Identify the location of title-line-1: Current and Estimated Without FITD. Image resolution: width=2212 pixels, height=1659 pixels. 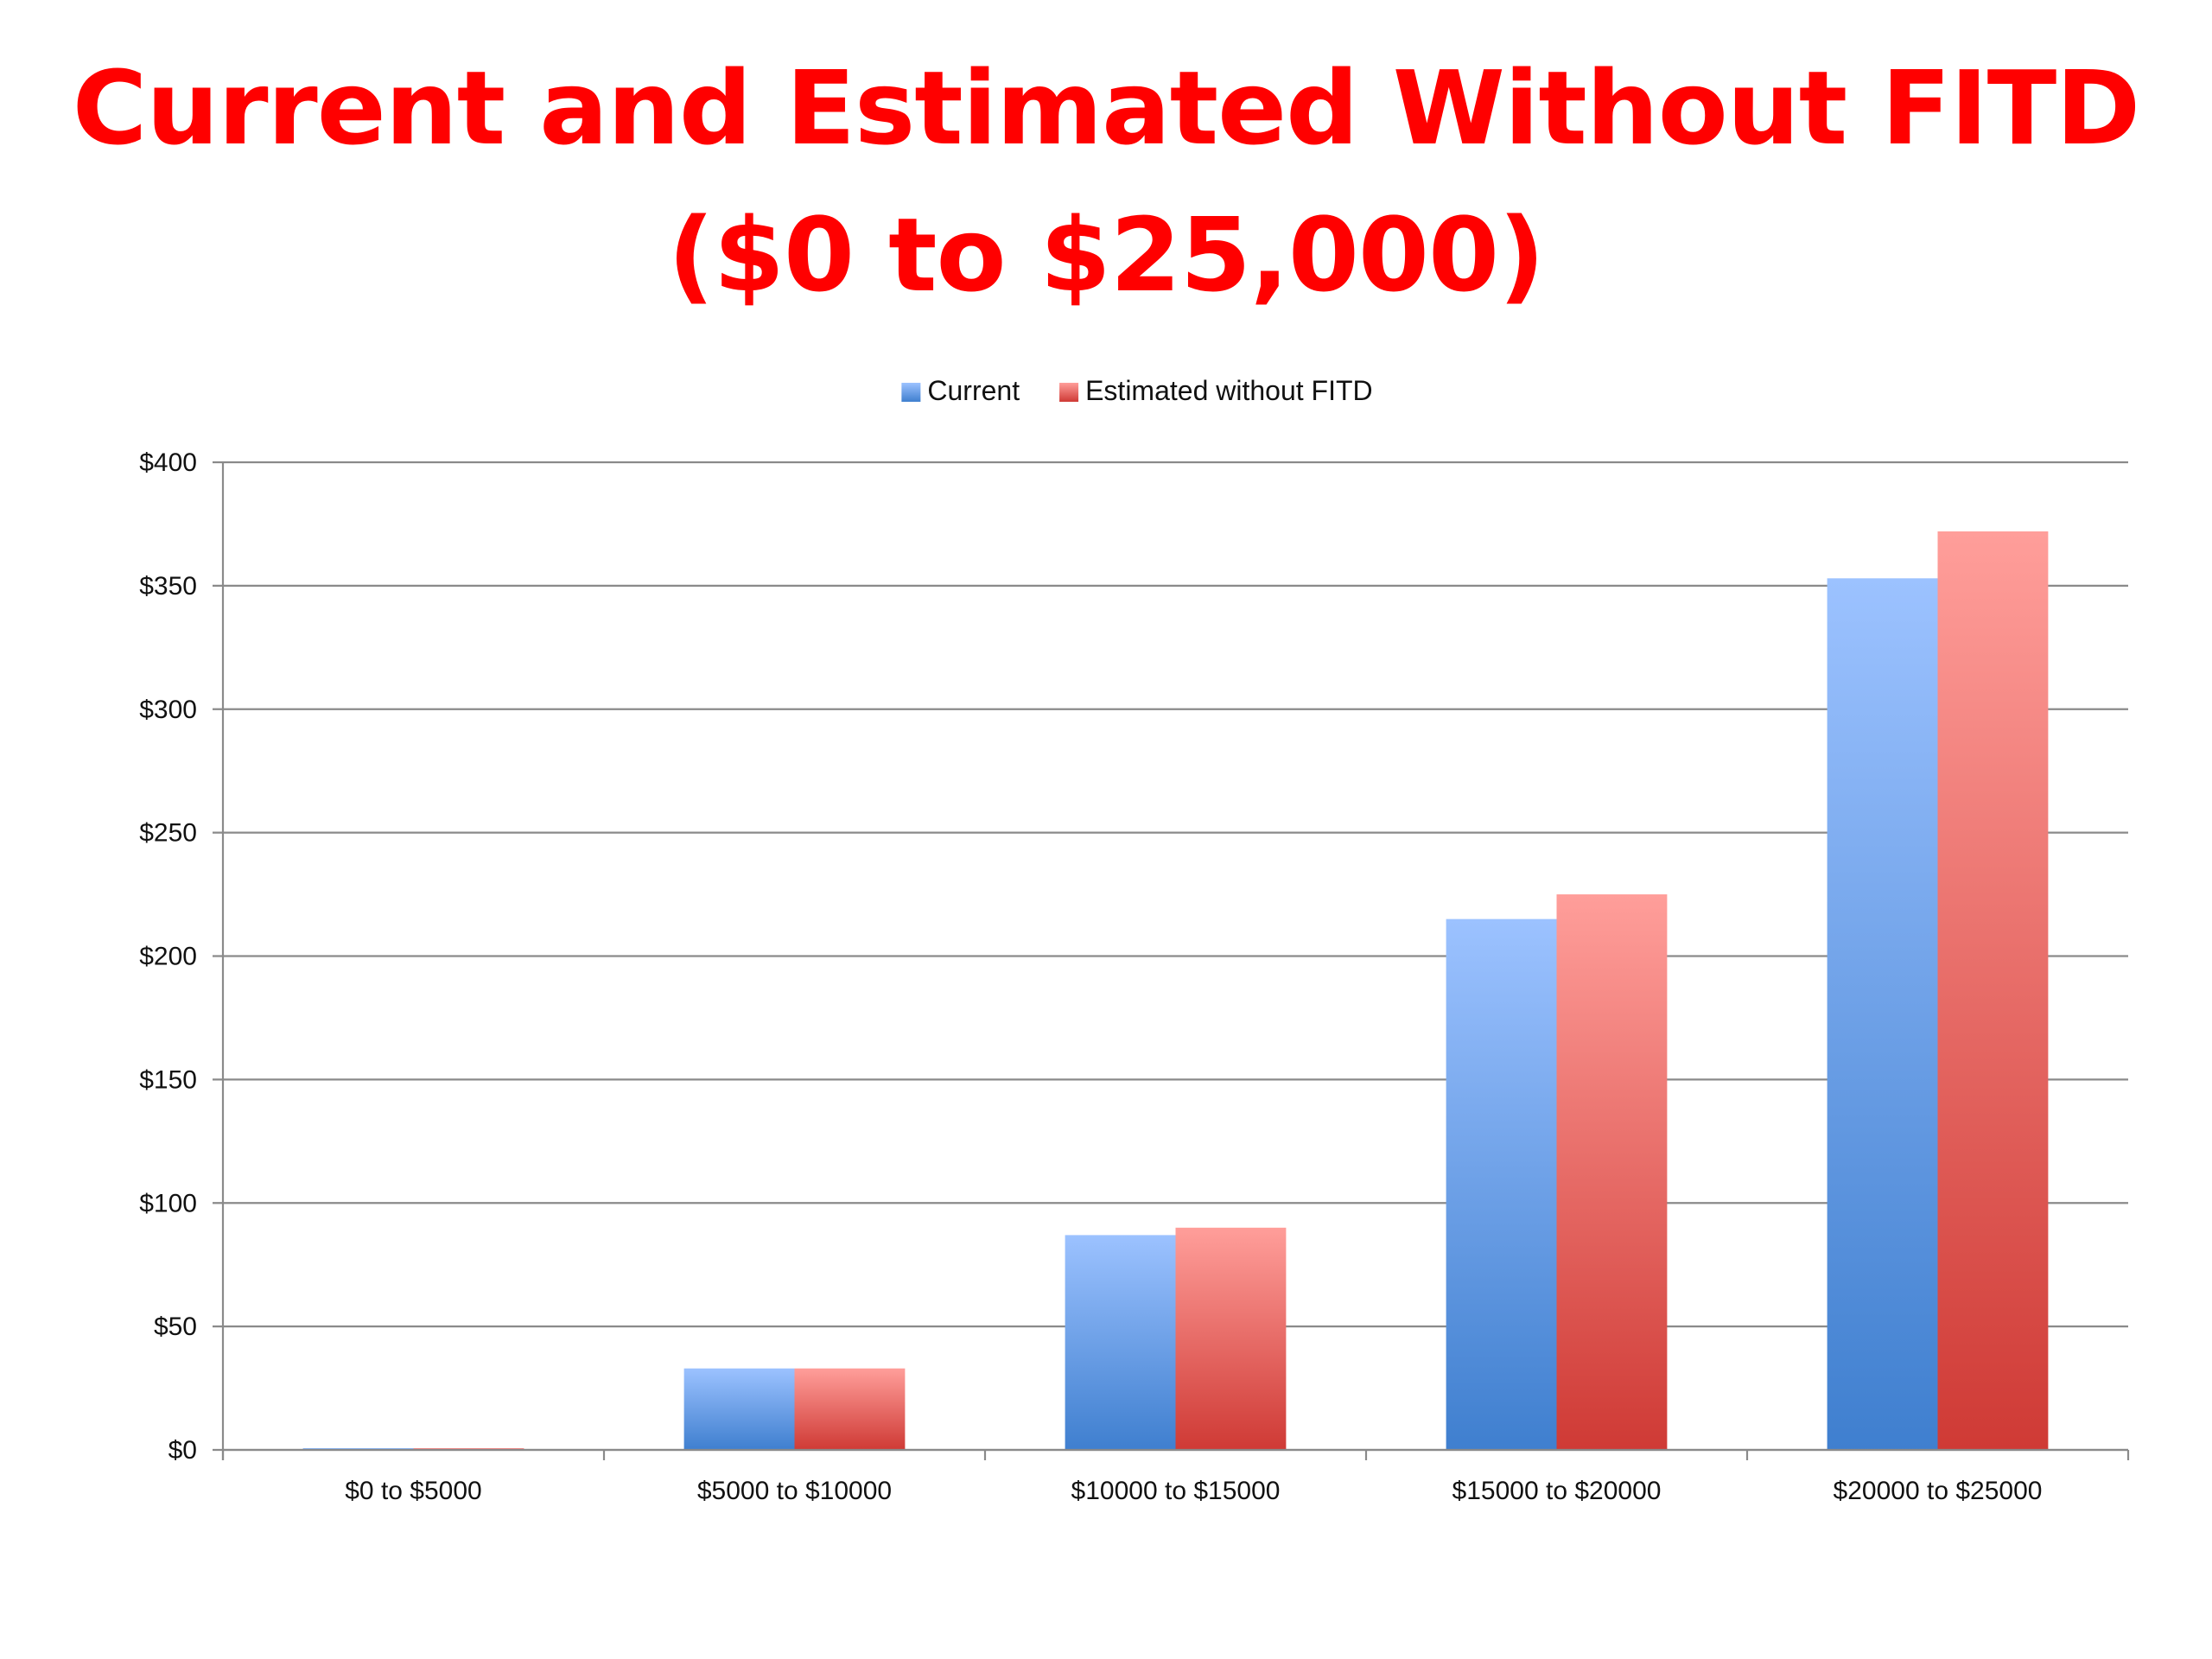
(1106, 108).